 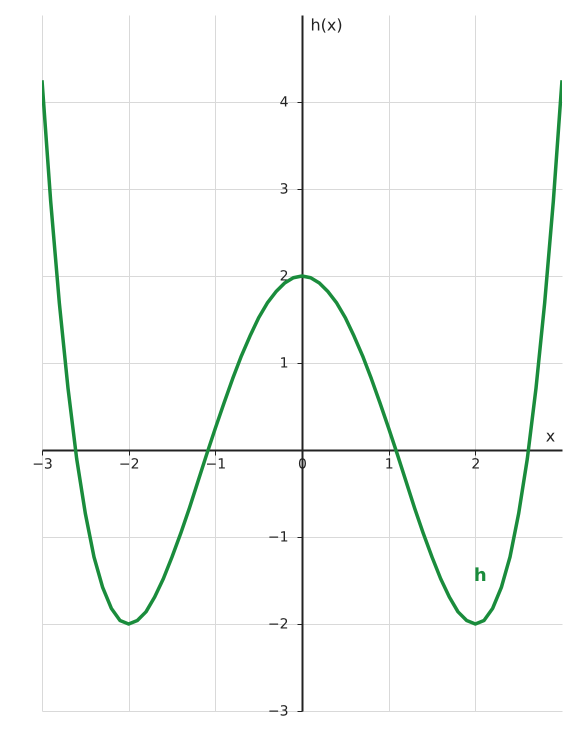 I want to click on y-tick-label: −1, so click(x=278, y=538).